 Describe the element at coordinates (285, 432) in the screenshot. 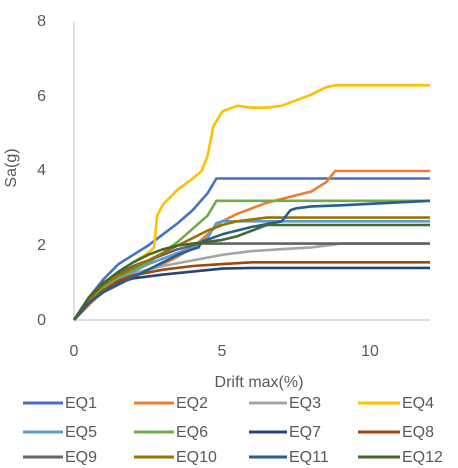

I see `legend-item-eq7: EQ7` at that location.